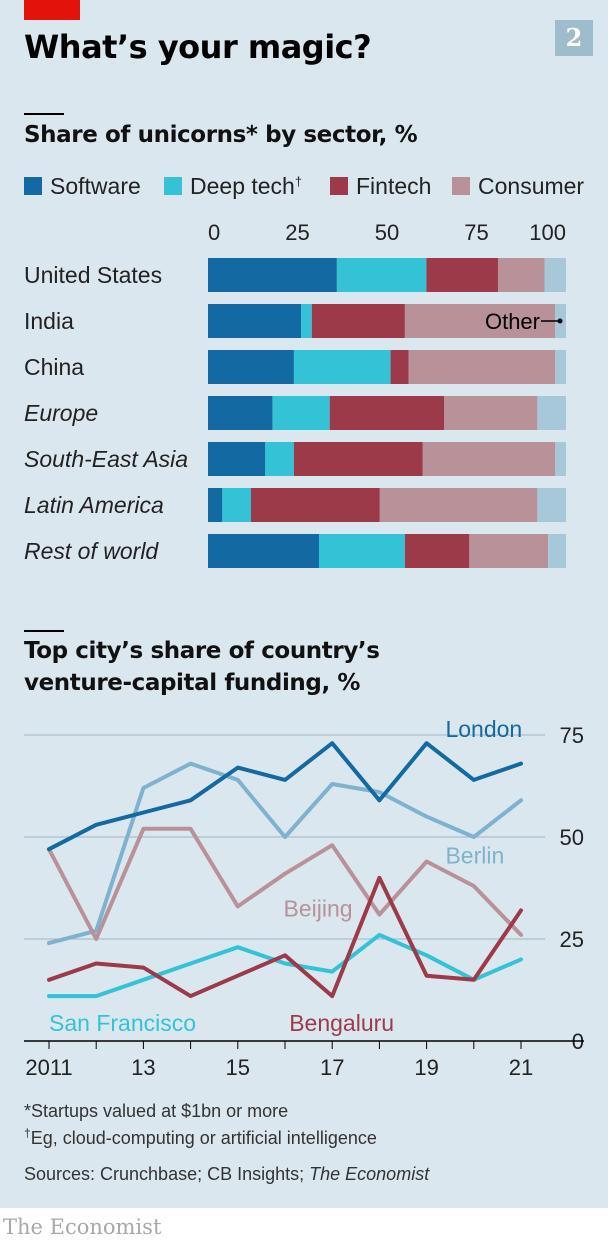 Image resolution: width=608 pixels, height=1244 pixels. Describe the element at coordinates (285, 965) in the screenshot. I see `series-line-san-francisco` at that location.